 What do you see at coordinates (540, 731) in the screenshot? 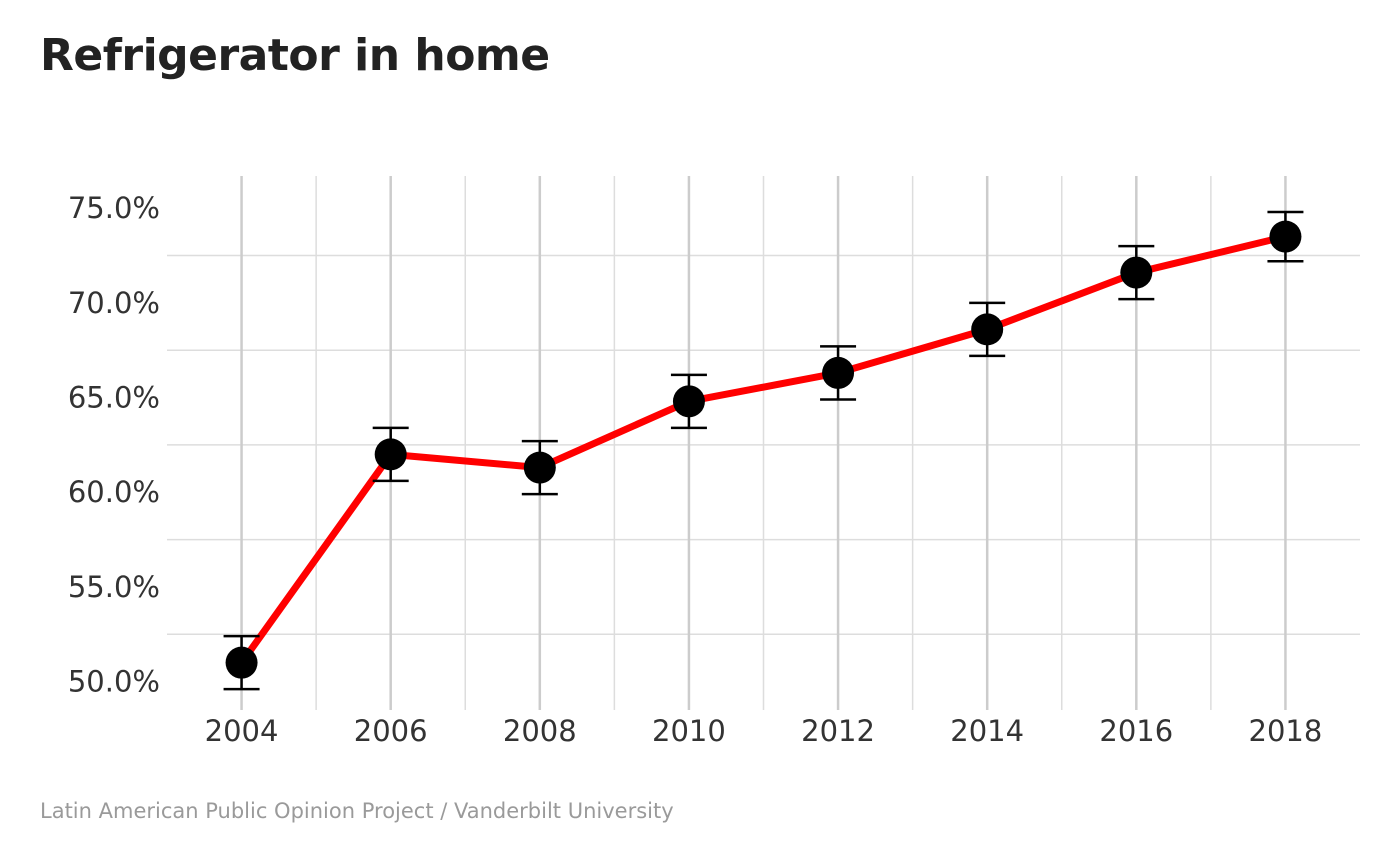
I see `x-tick-label: 2008` at bounding box center [540, 731].